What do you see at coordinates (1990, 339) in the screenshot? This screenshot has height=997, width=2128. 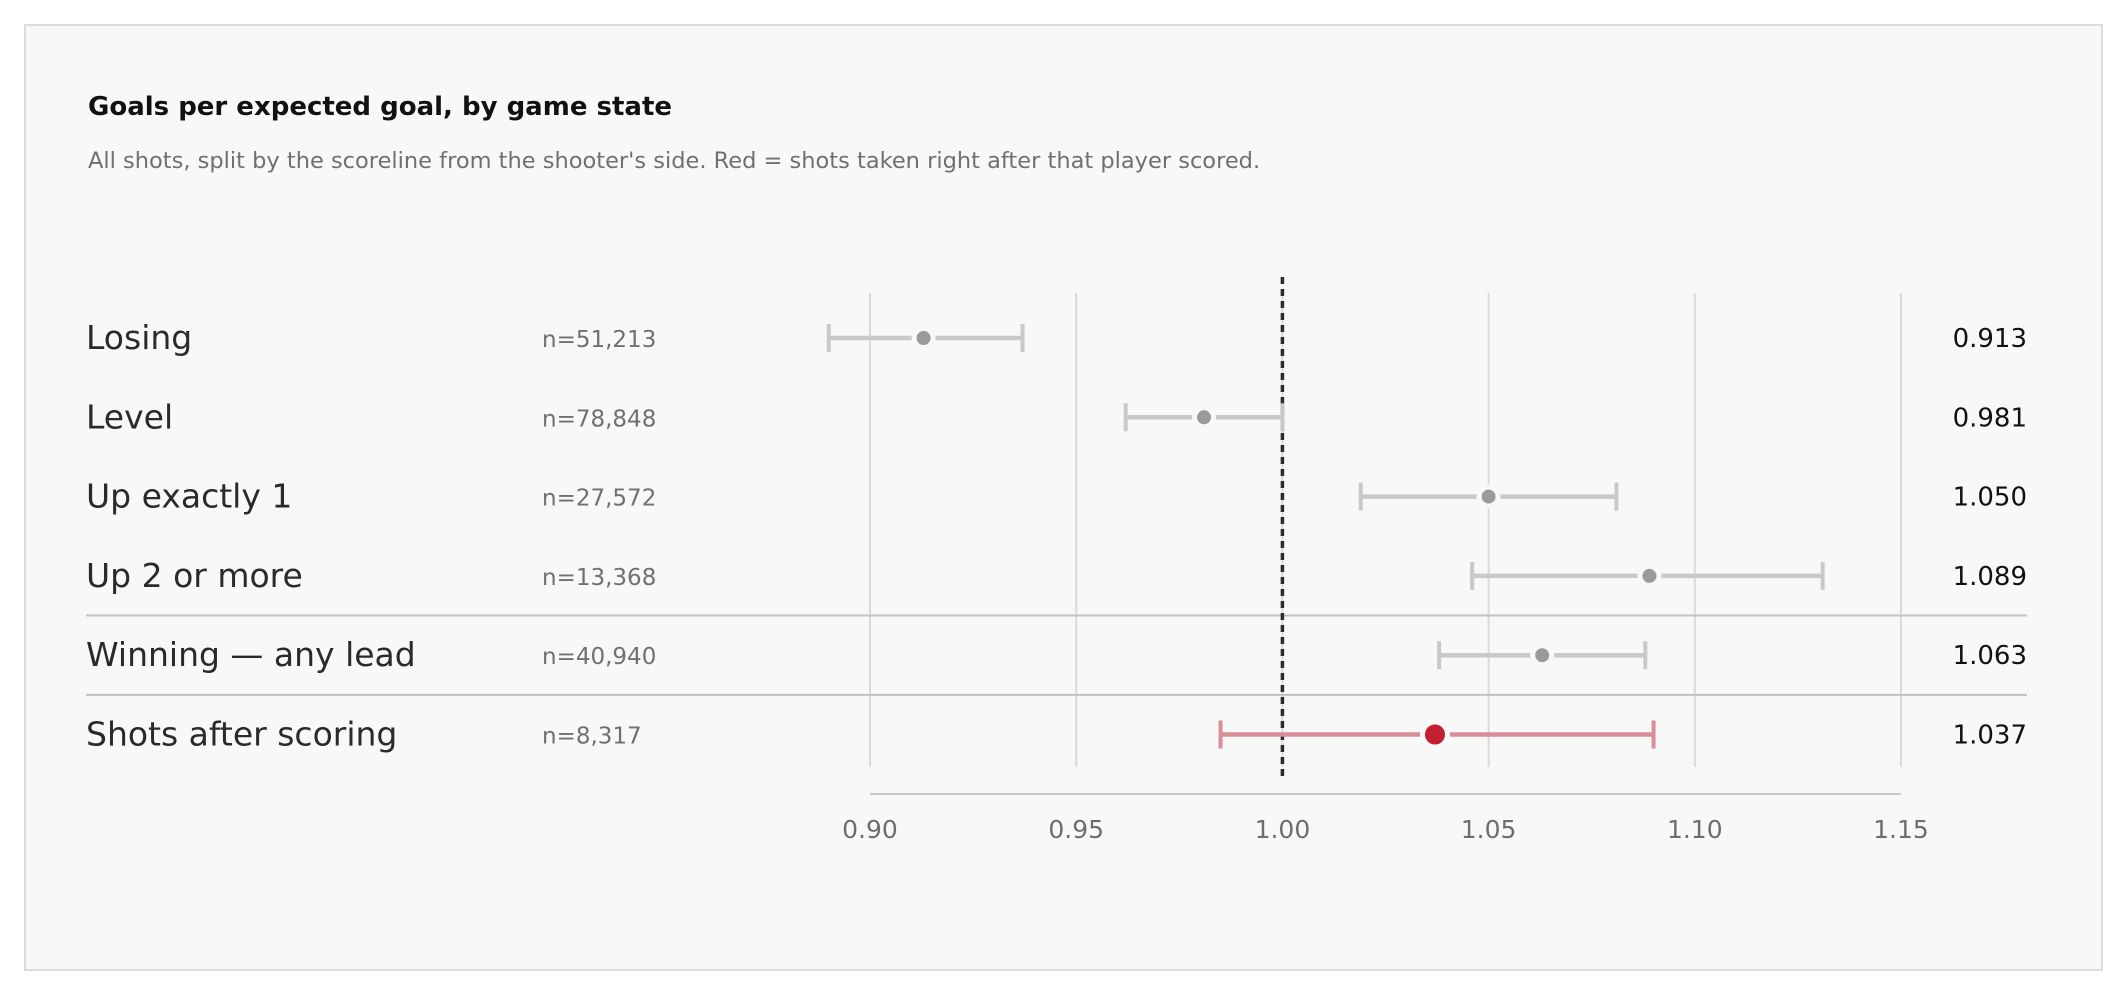 I see `row-value: 0.913` at bounding box center [1990, 339].